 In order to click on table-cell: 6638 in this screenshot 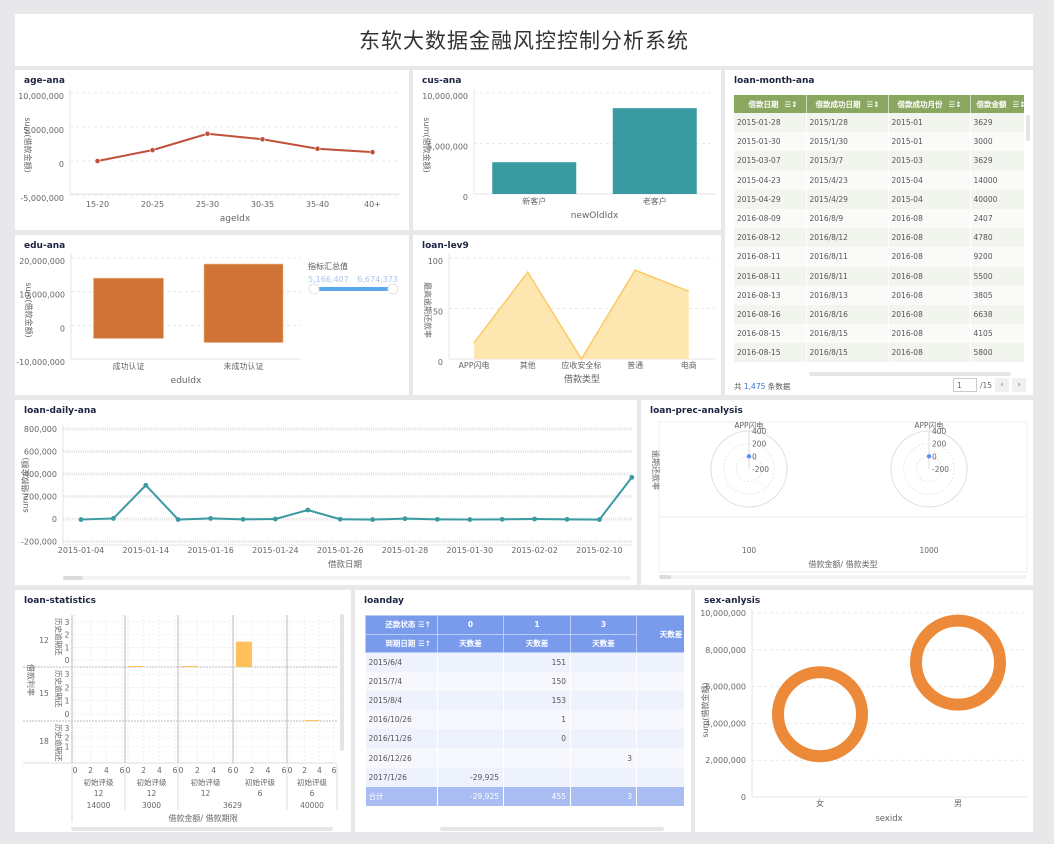, I will do `click(997, 314)`.